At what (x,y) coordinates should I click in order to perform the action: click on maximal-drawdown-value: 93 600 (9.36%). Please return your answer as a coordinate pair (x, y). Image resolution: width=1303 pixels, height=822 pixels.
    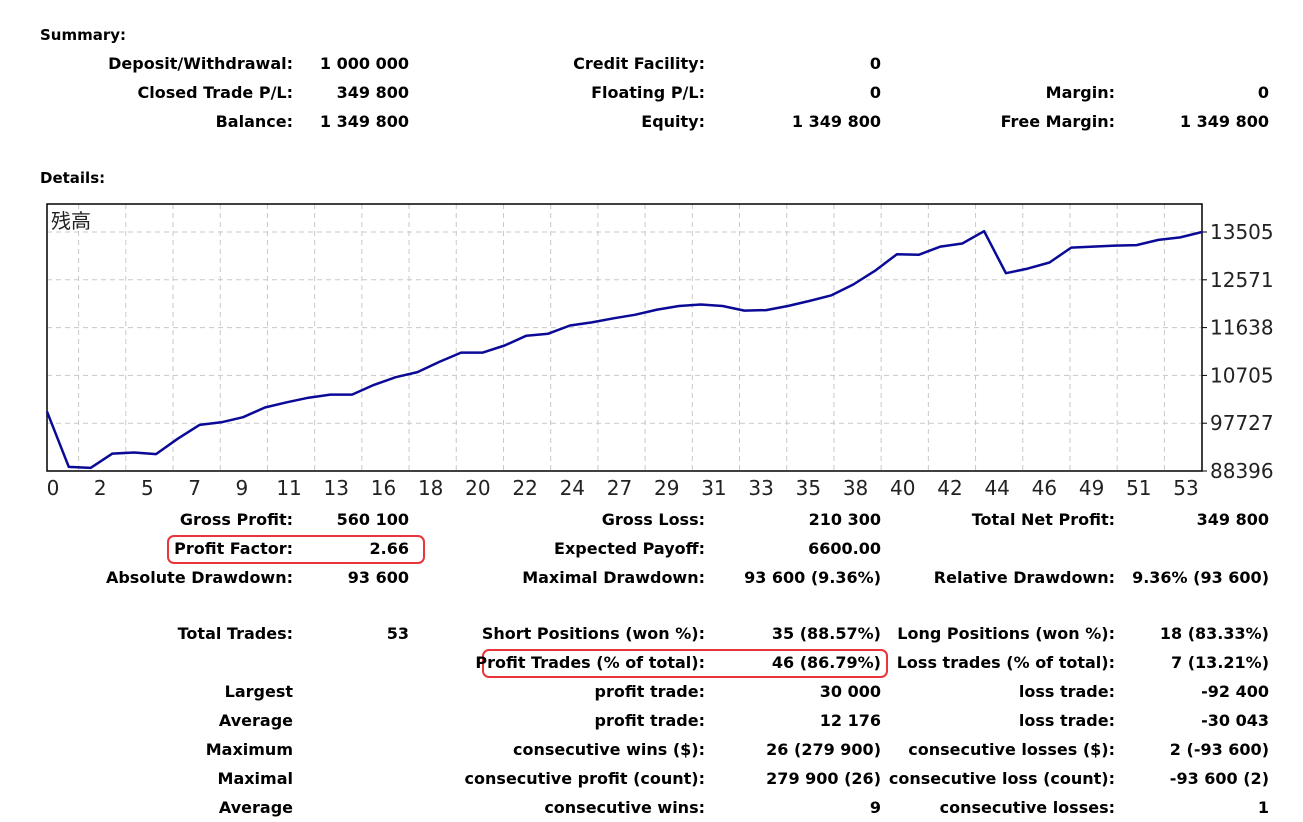
    Looking at the image, I should click on (812, 577).